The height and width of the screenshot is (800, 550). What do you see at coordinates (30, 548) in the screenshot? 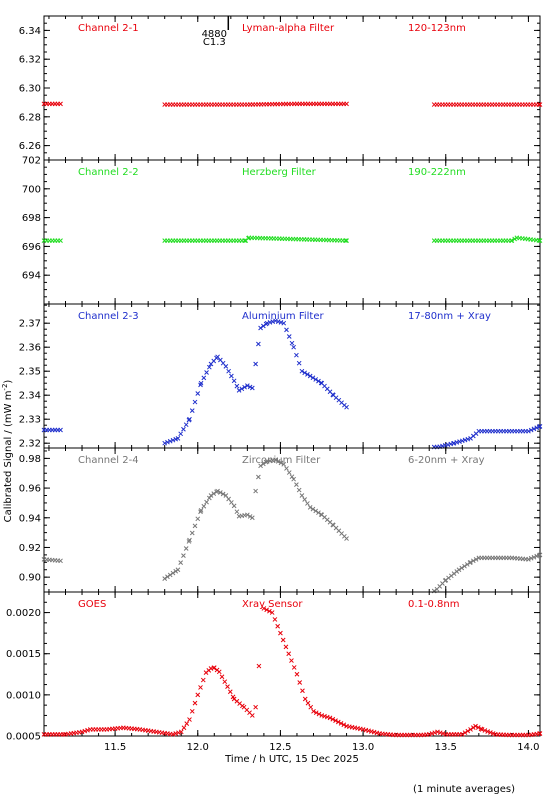
I see `y-tick-label: 0.92` at bounding box center [30, 548].